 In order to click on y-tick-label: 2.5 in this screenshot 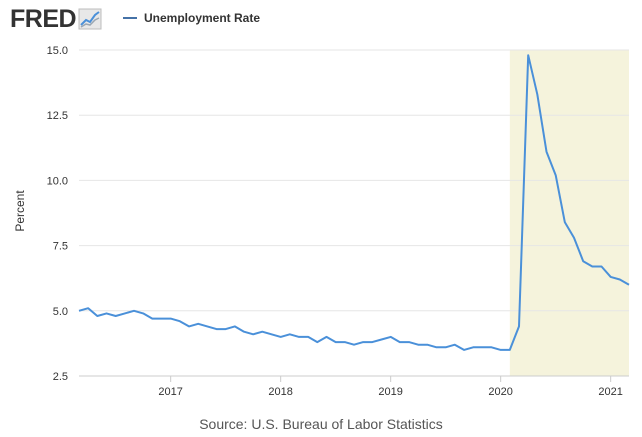, I will do `click(60, 377)`.